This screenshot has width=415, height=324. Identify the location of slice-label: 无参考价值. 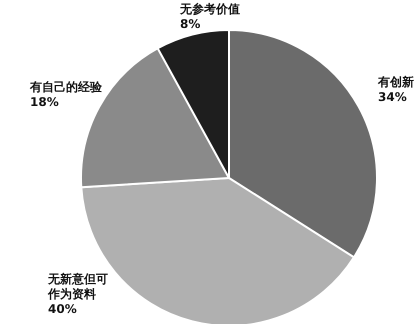
(209, 9).